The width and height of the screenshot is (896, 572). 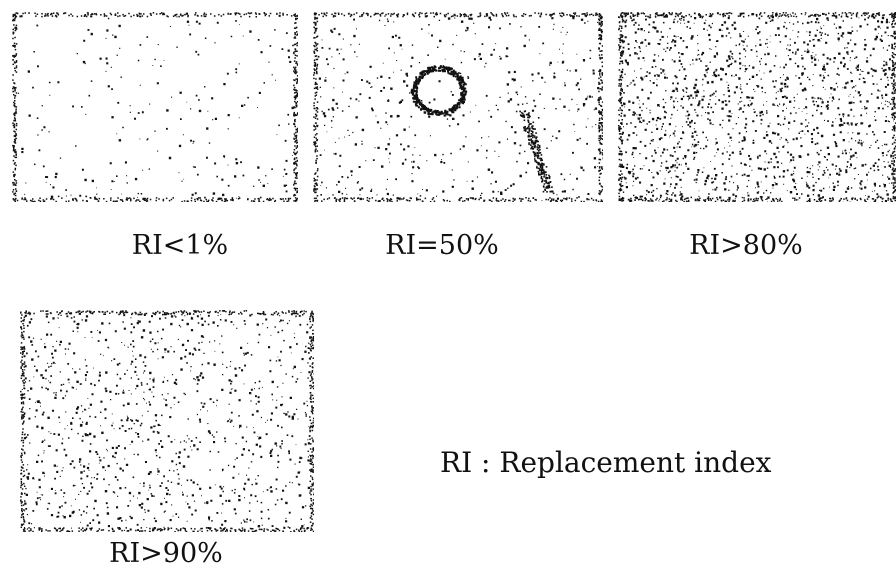 I want to click on caption: RI=50%, so click(x=442, y=245).